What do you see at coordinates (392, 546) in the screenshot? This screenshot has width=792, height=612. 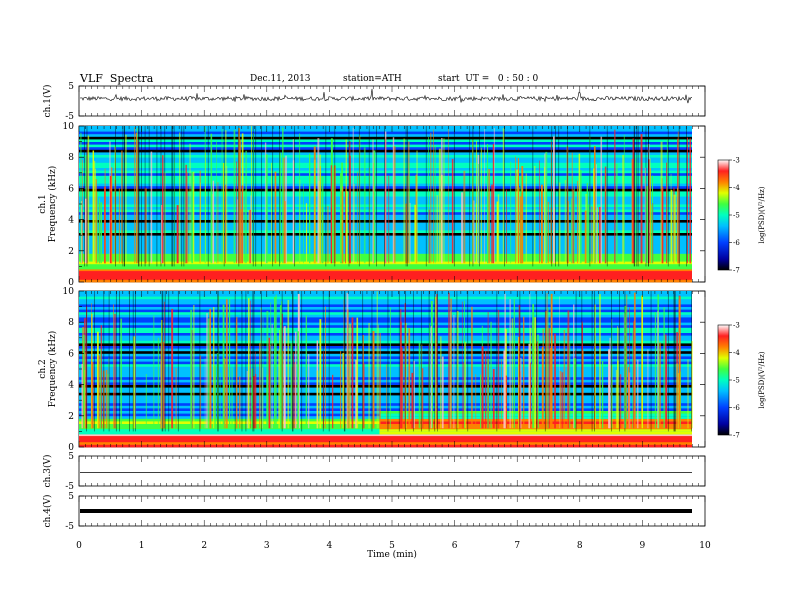 I see `x-tick-label: 5` at bounding box center [392, 546].